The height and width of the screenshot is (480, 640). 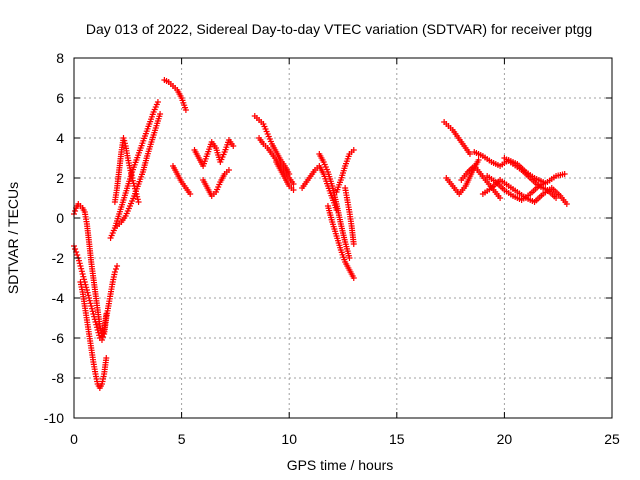 What do you see at coordinates (60, 178) in the screenshot?
I see `y-tick-label: 2` at bounding box center [60, 178].